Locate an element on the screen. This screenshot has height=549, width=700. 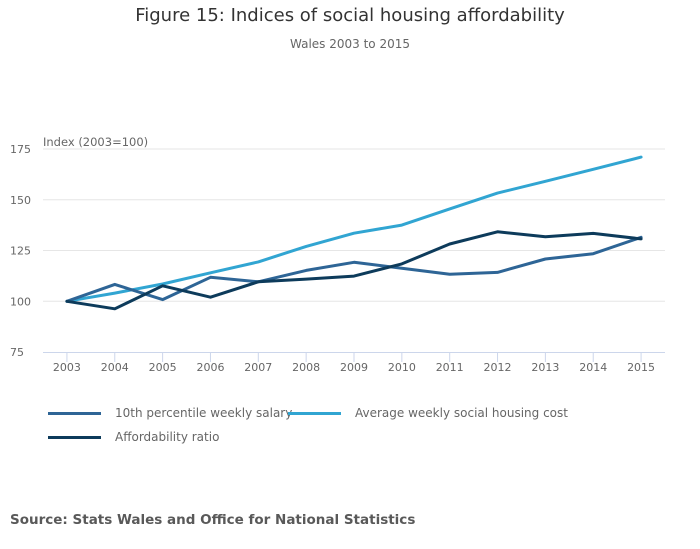
legend-label-salary: 10th percentile weekly salary is located at coordinates (204, 413).